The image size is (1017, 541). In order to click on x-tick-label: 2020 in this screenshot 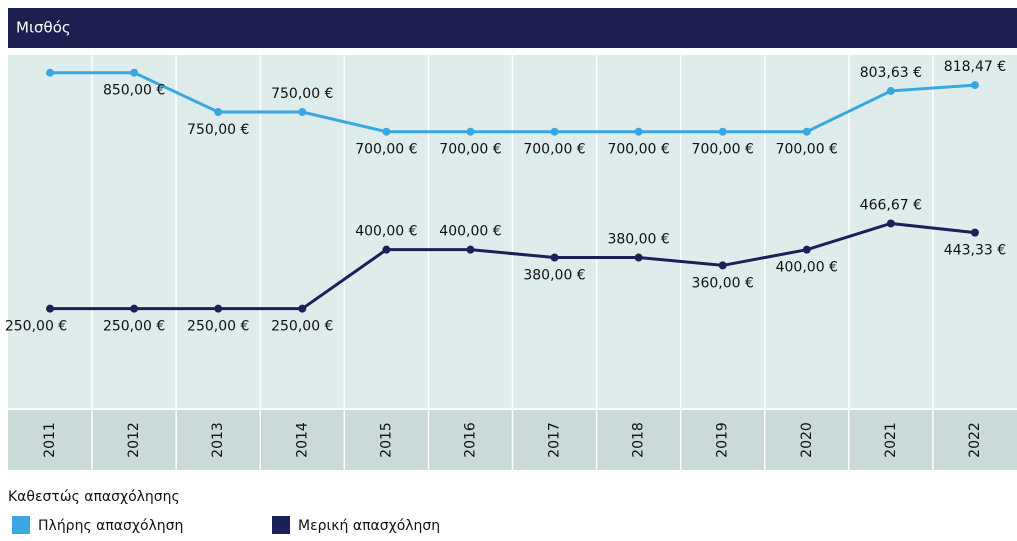, I will do `click(807, 440)`.